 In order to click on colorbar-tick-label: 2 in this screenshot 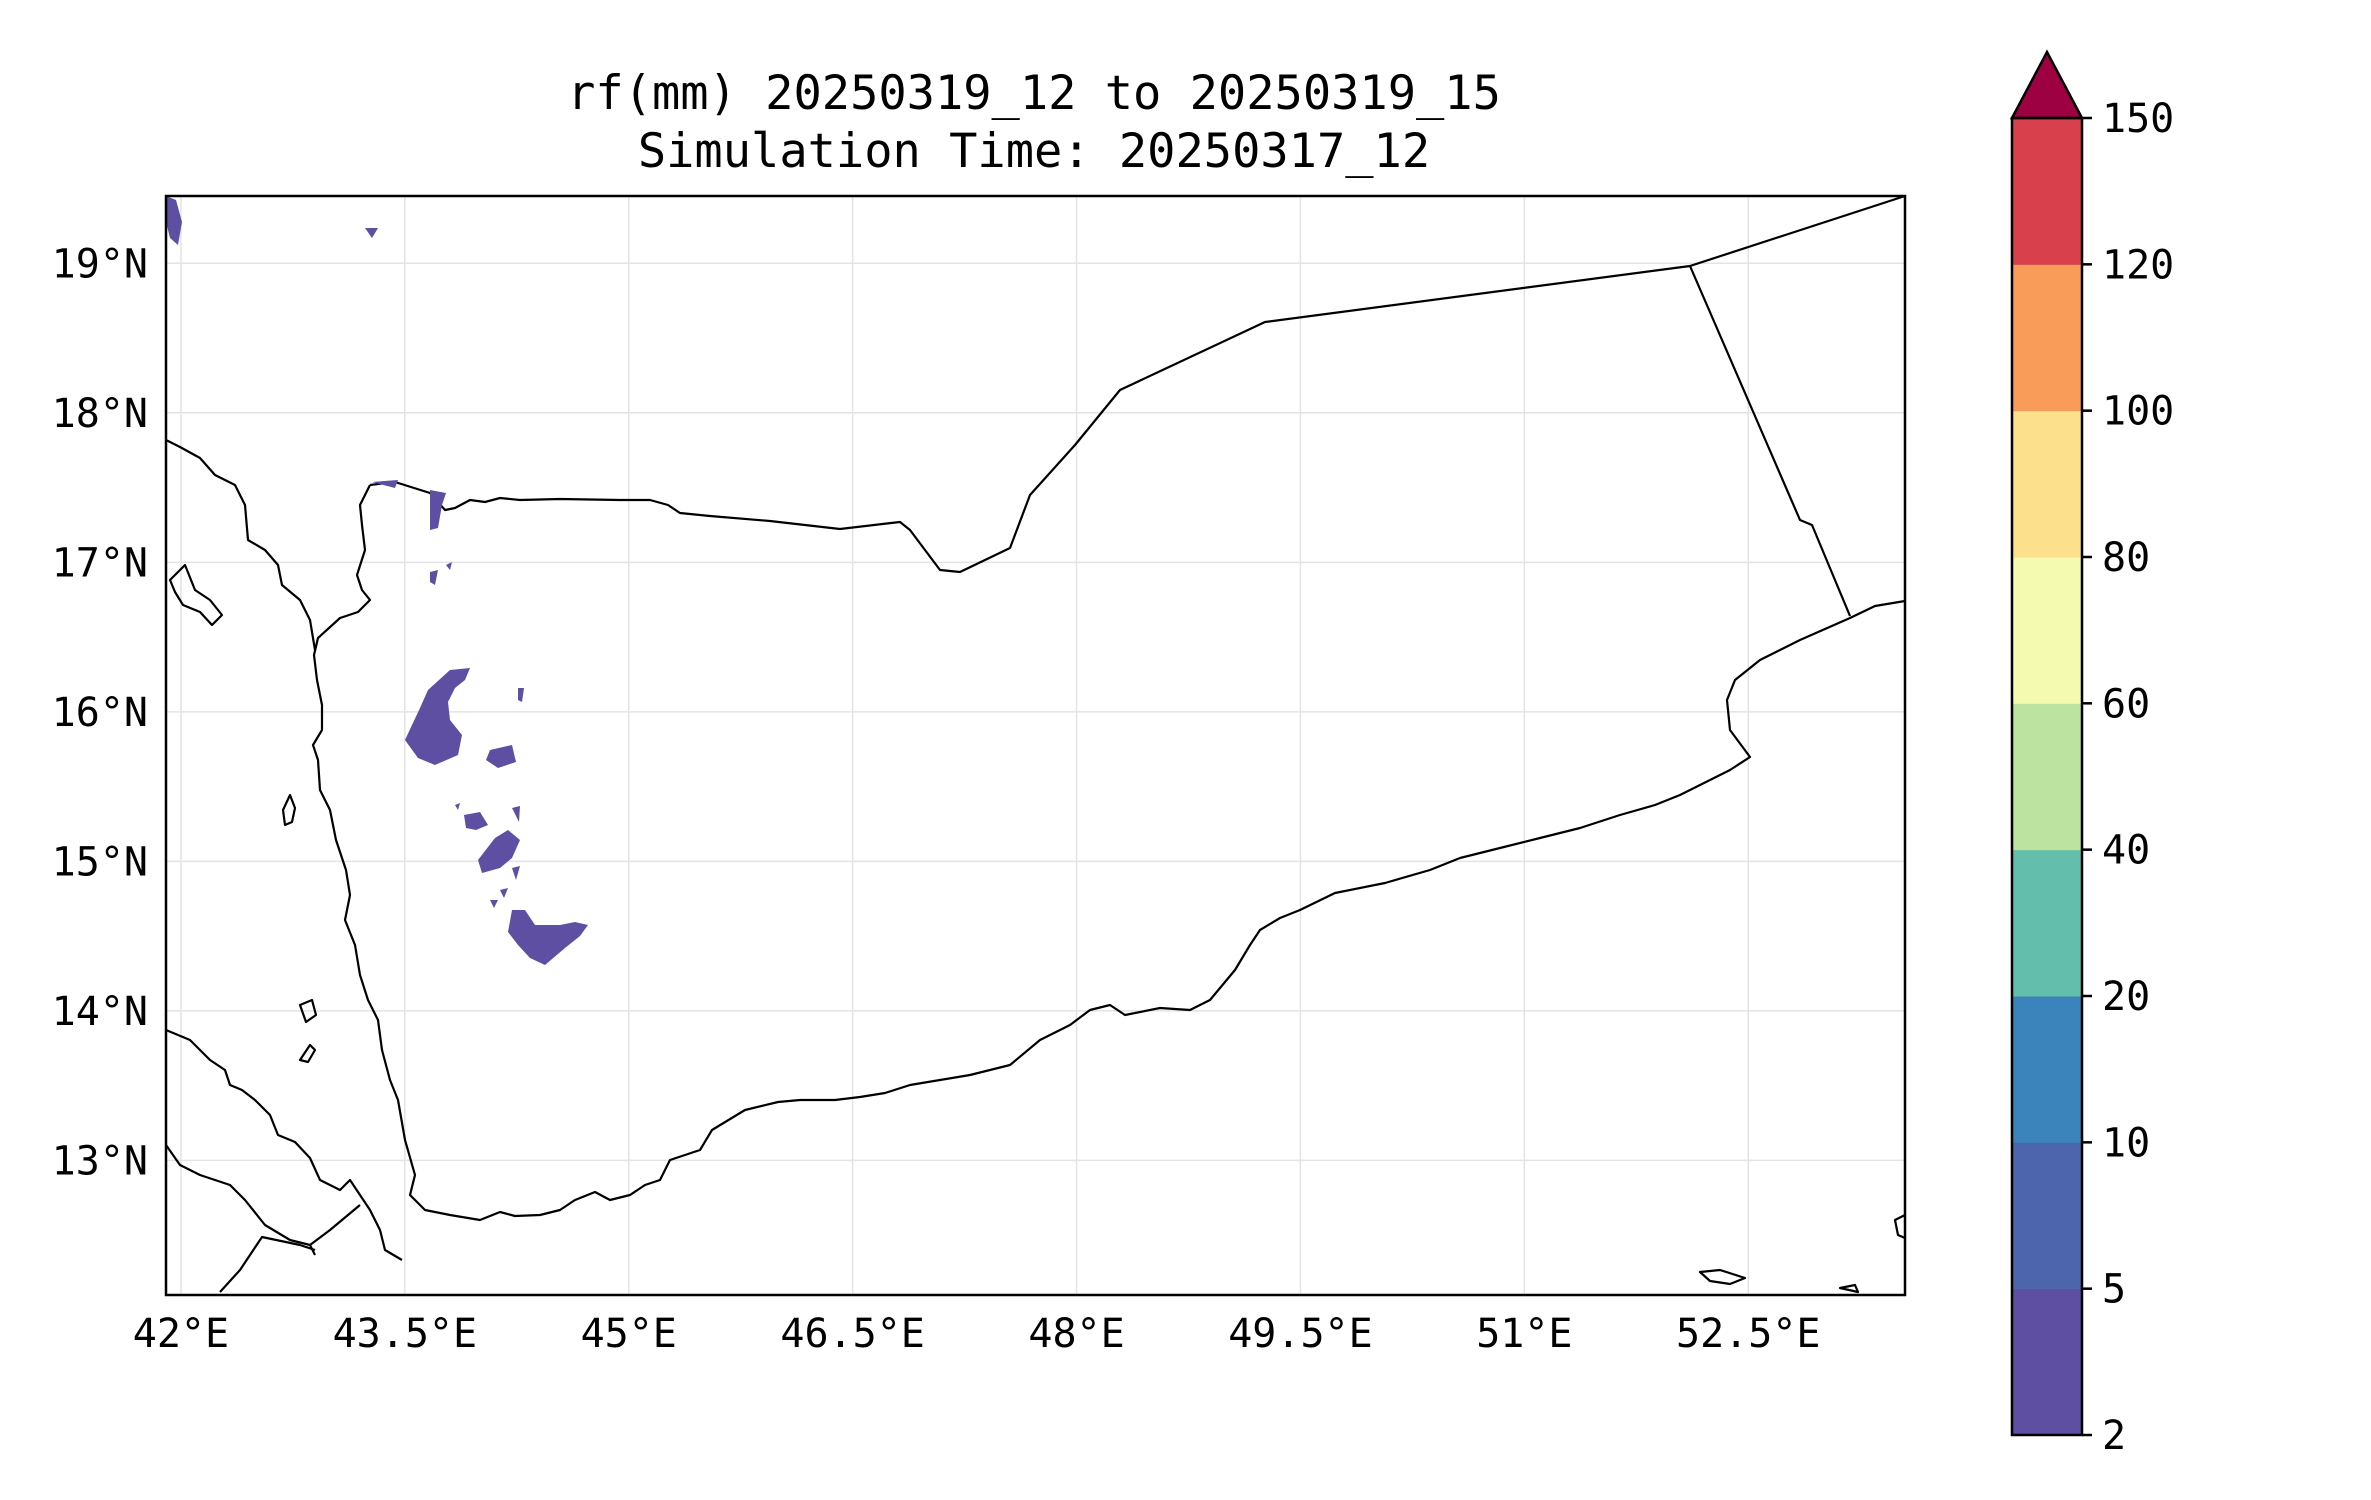, I will do `click(2114, 1436)`.